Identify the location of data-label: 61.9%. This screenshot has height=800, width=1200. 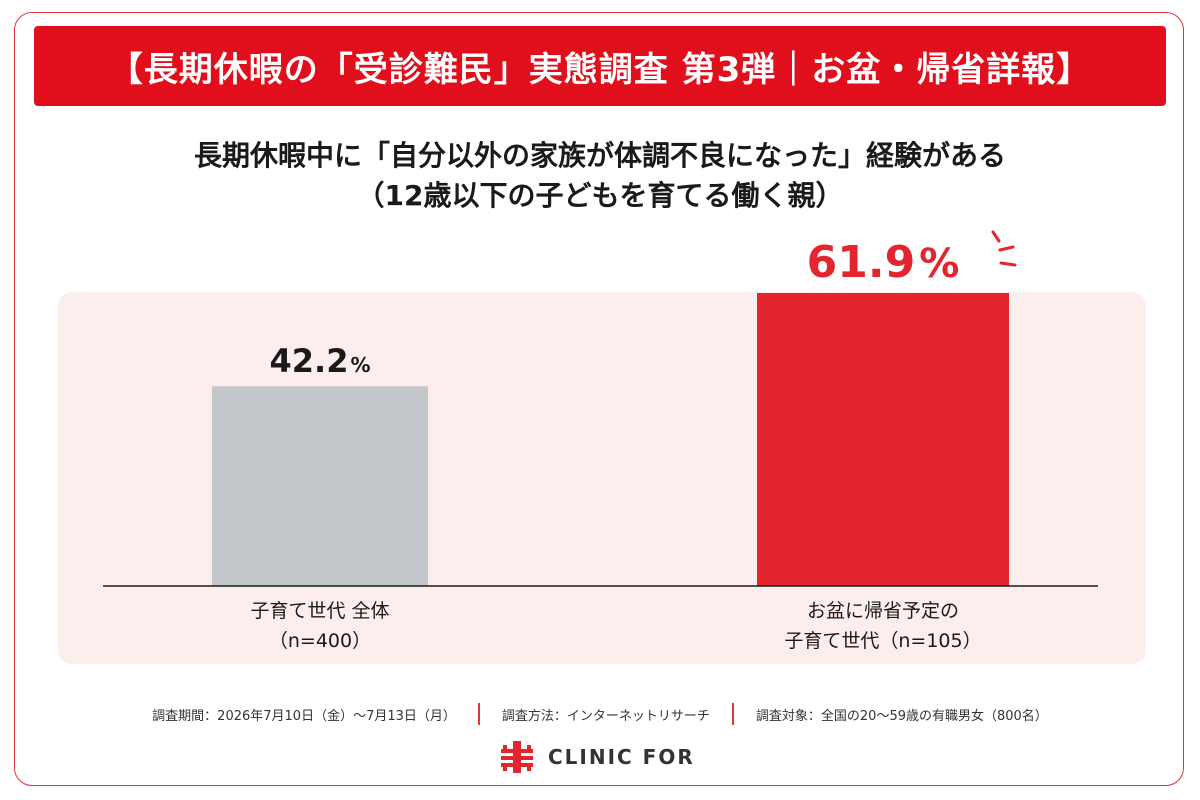
(883, 262).